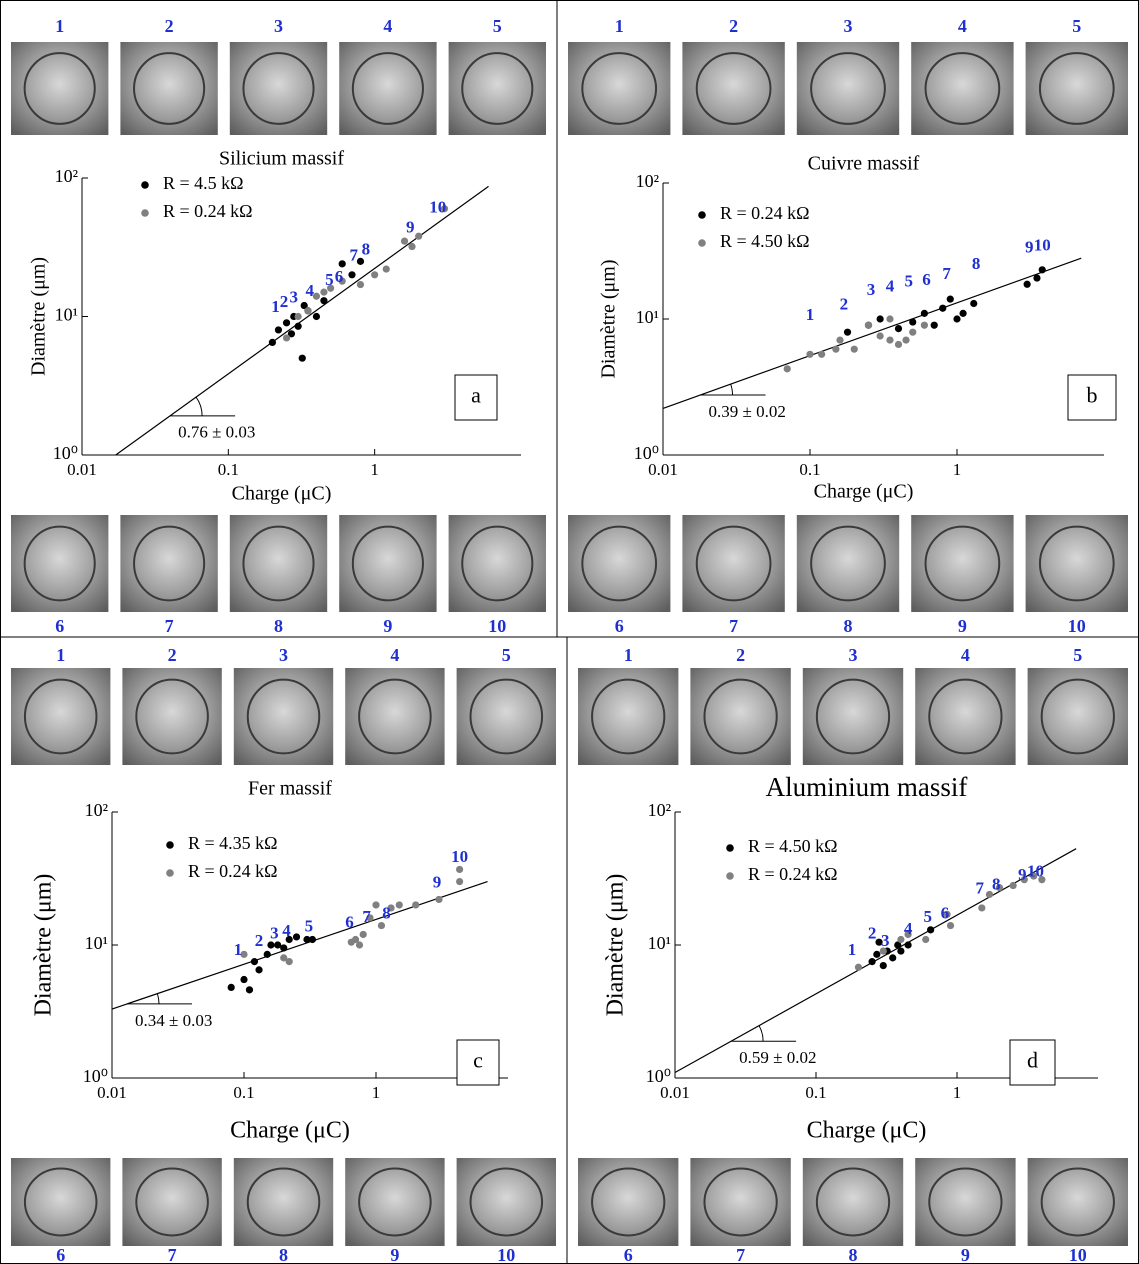 Image resolution: width=1139 pixels, height=1264 pixels. I want to click on panel-label: c, so click(478, 1060).